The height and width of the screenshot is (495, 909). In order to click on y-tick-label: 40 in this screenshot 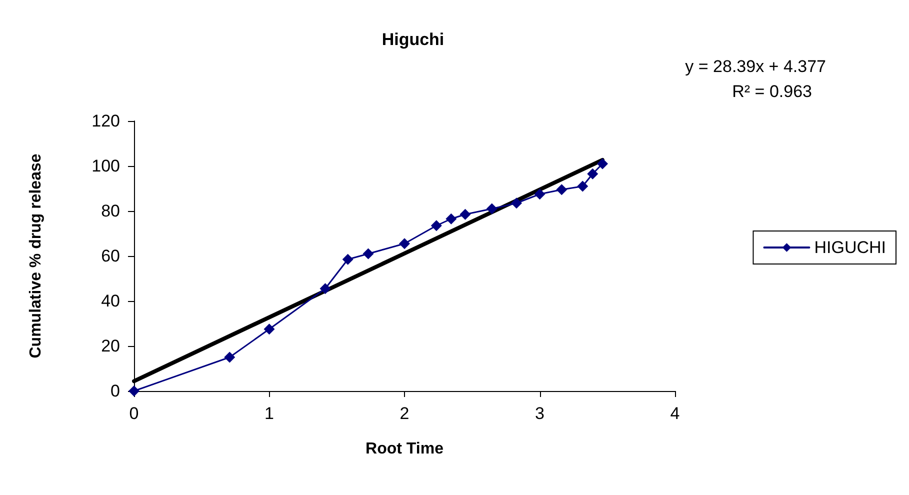, I will do `click(110, 301)`.